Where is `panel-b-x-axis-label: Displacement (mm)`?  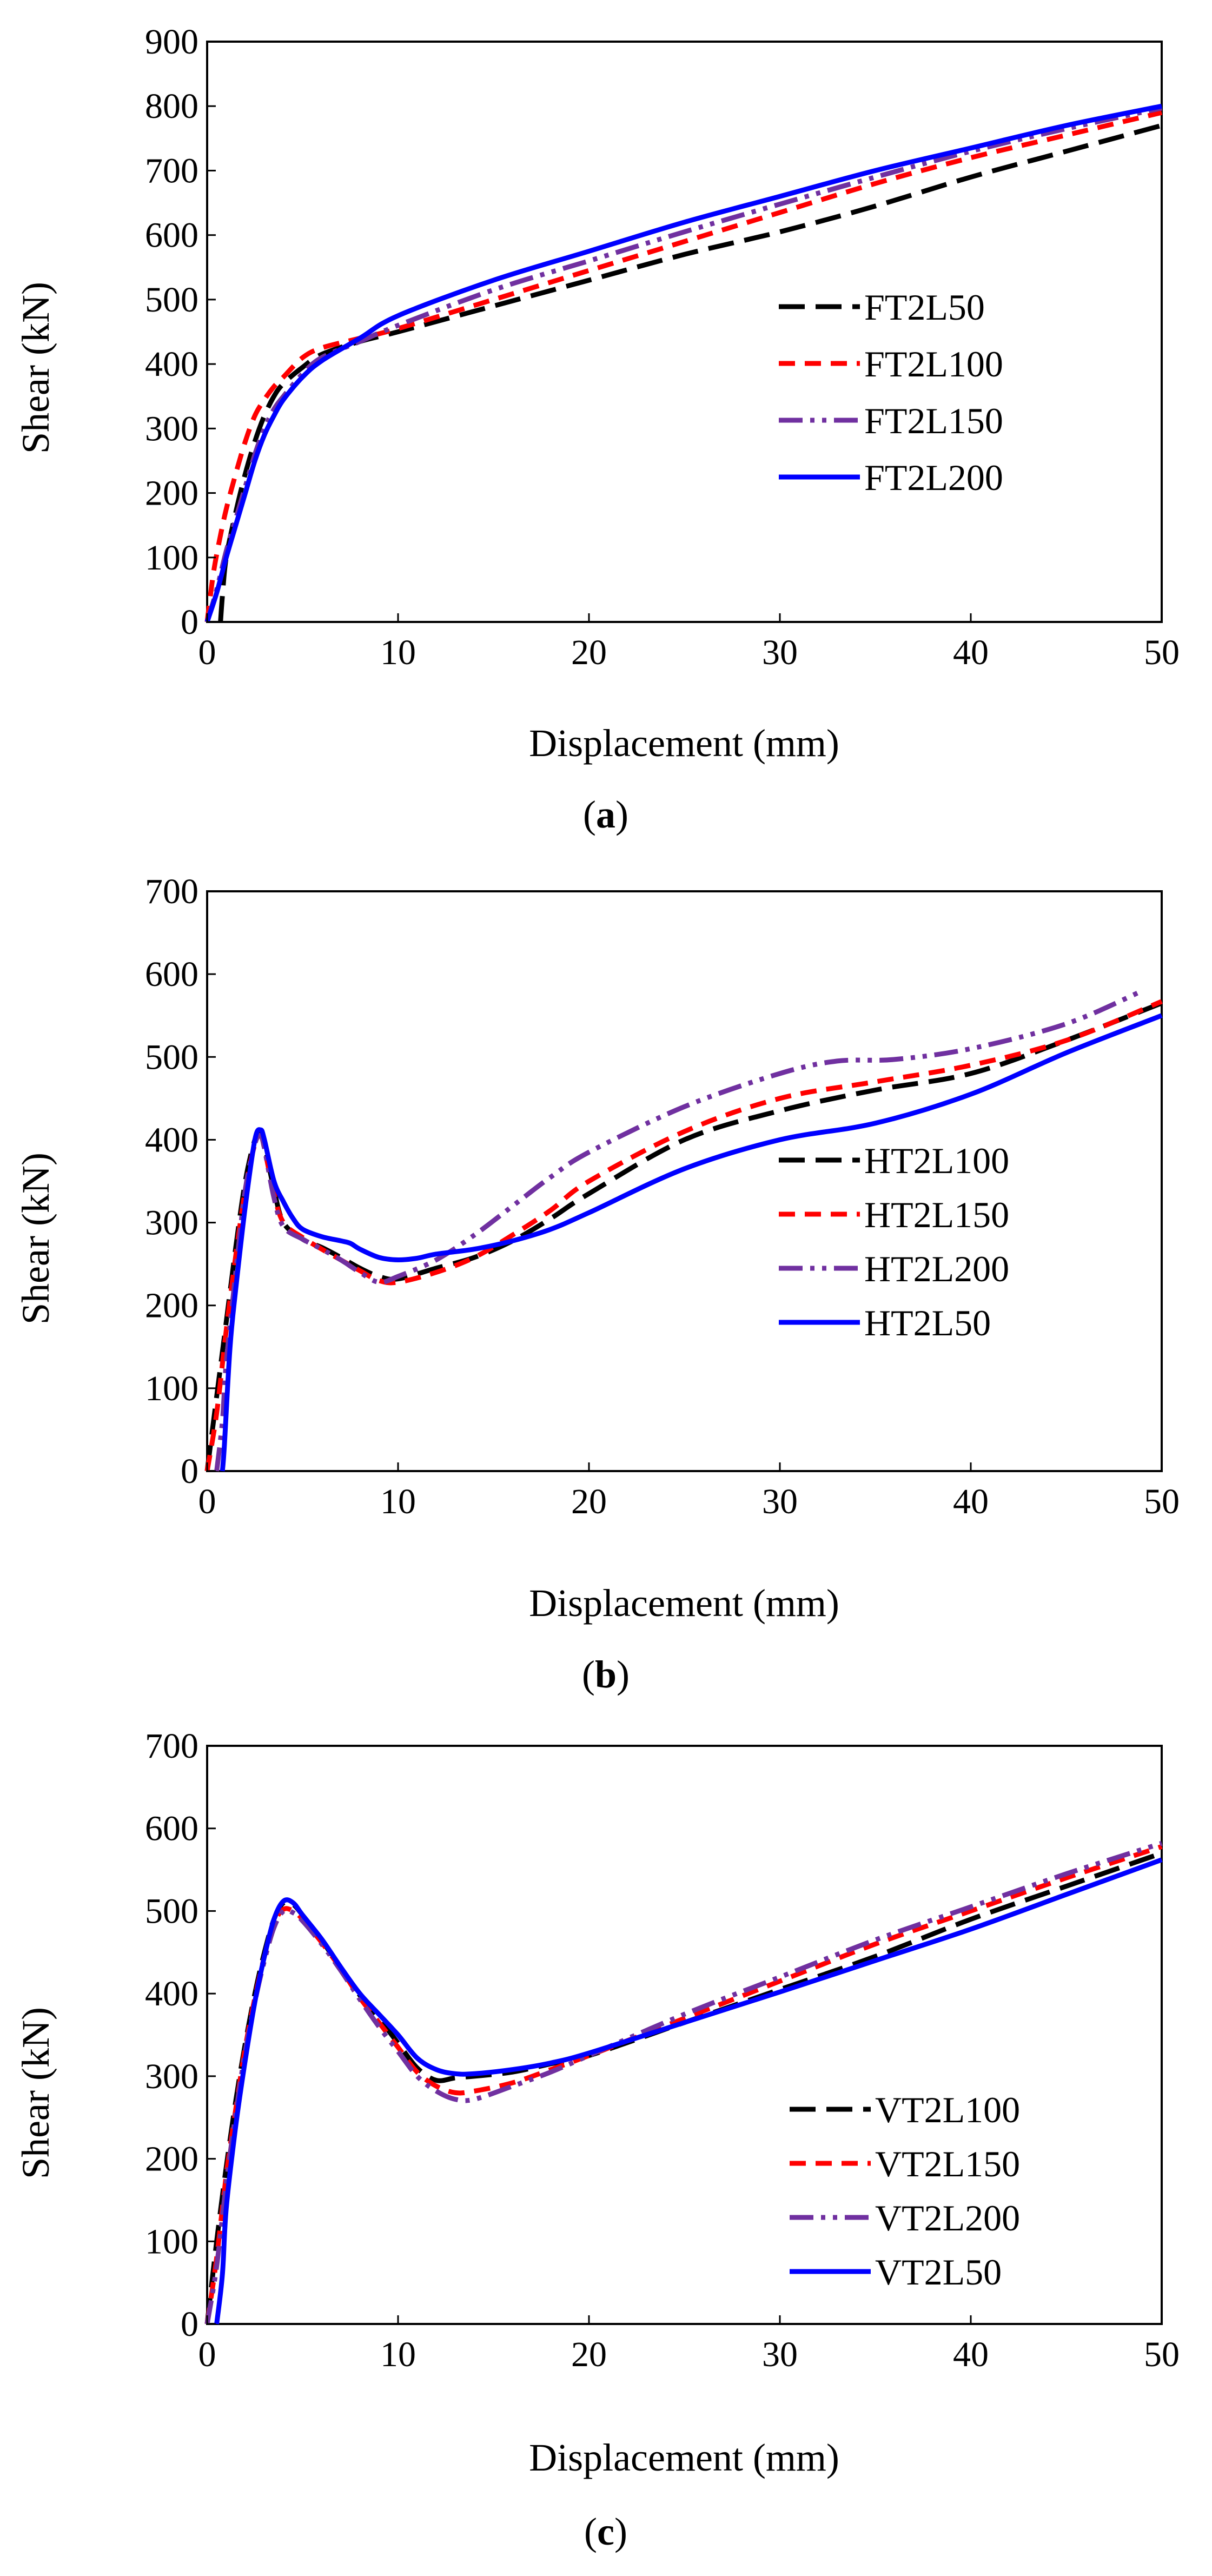
panel-b-x-axis-label: Displacement (mm) is located at coordinates (684, 1603).